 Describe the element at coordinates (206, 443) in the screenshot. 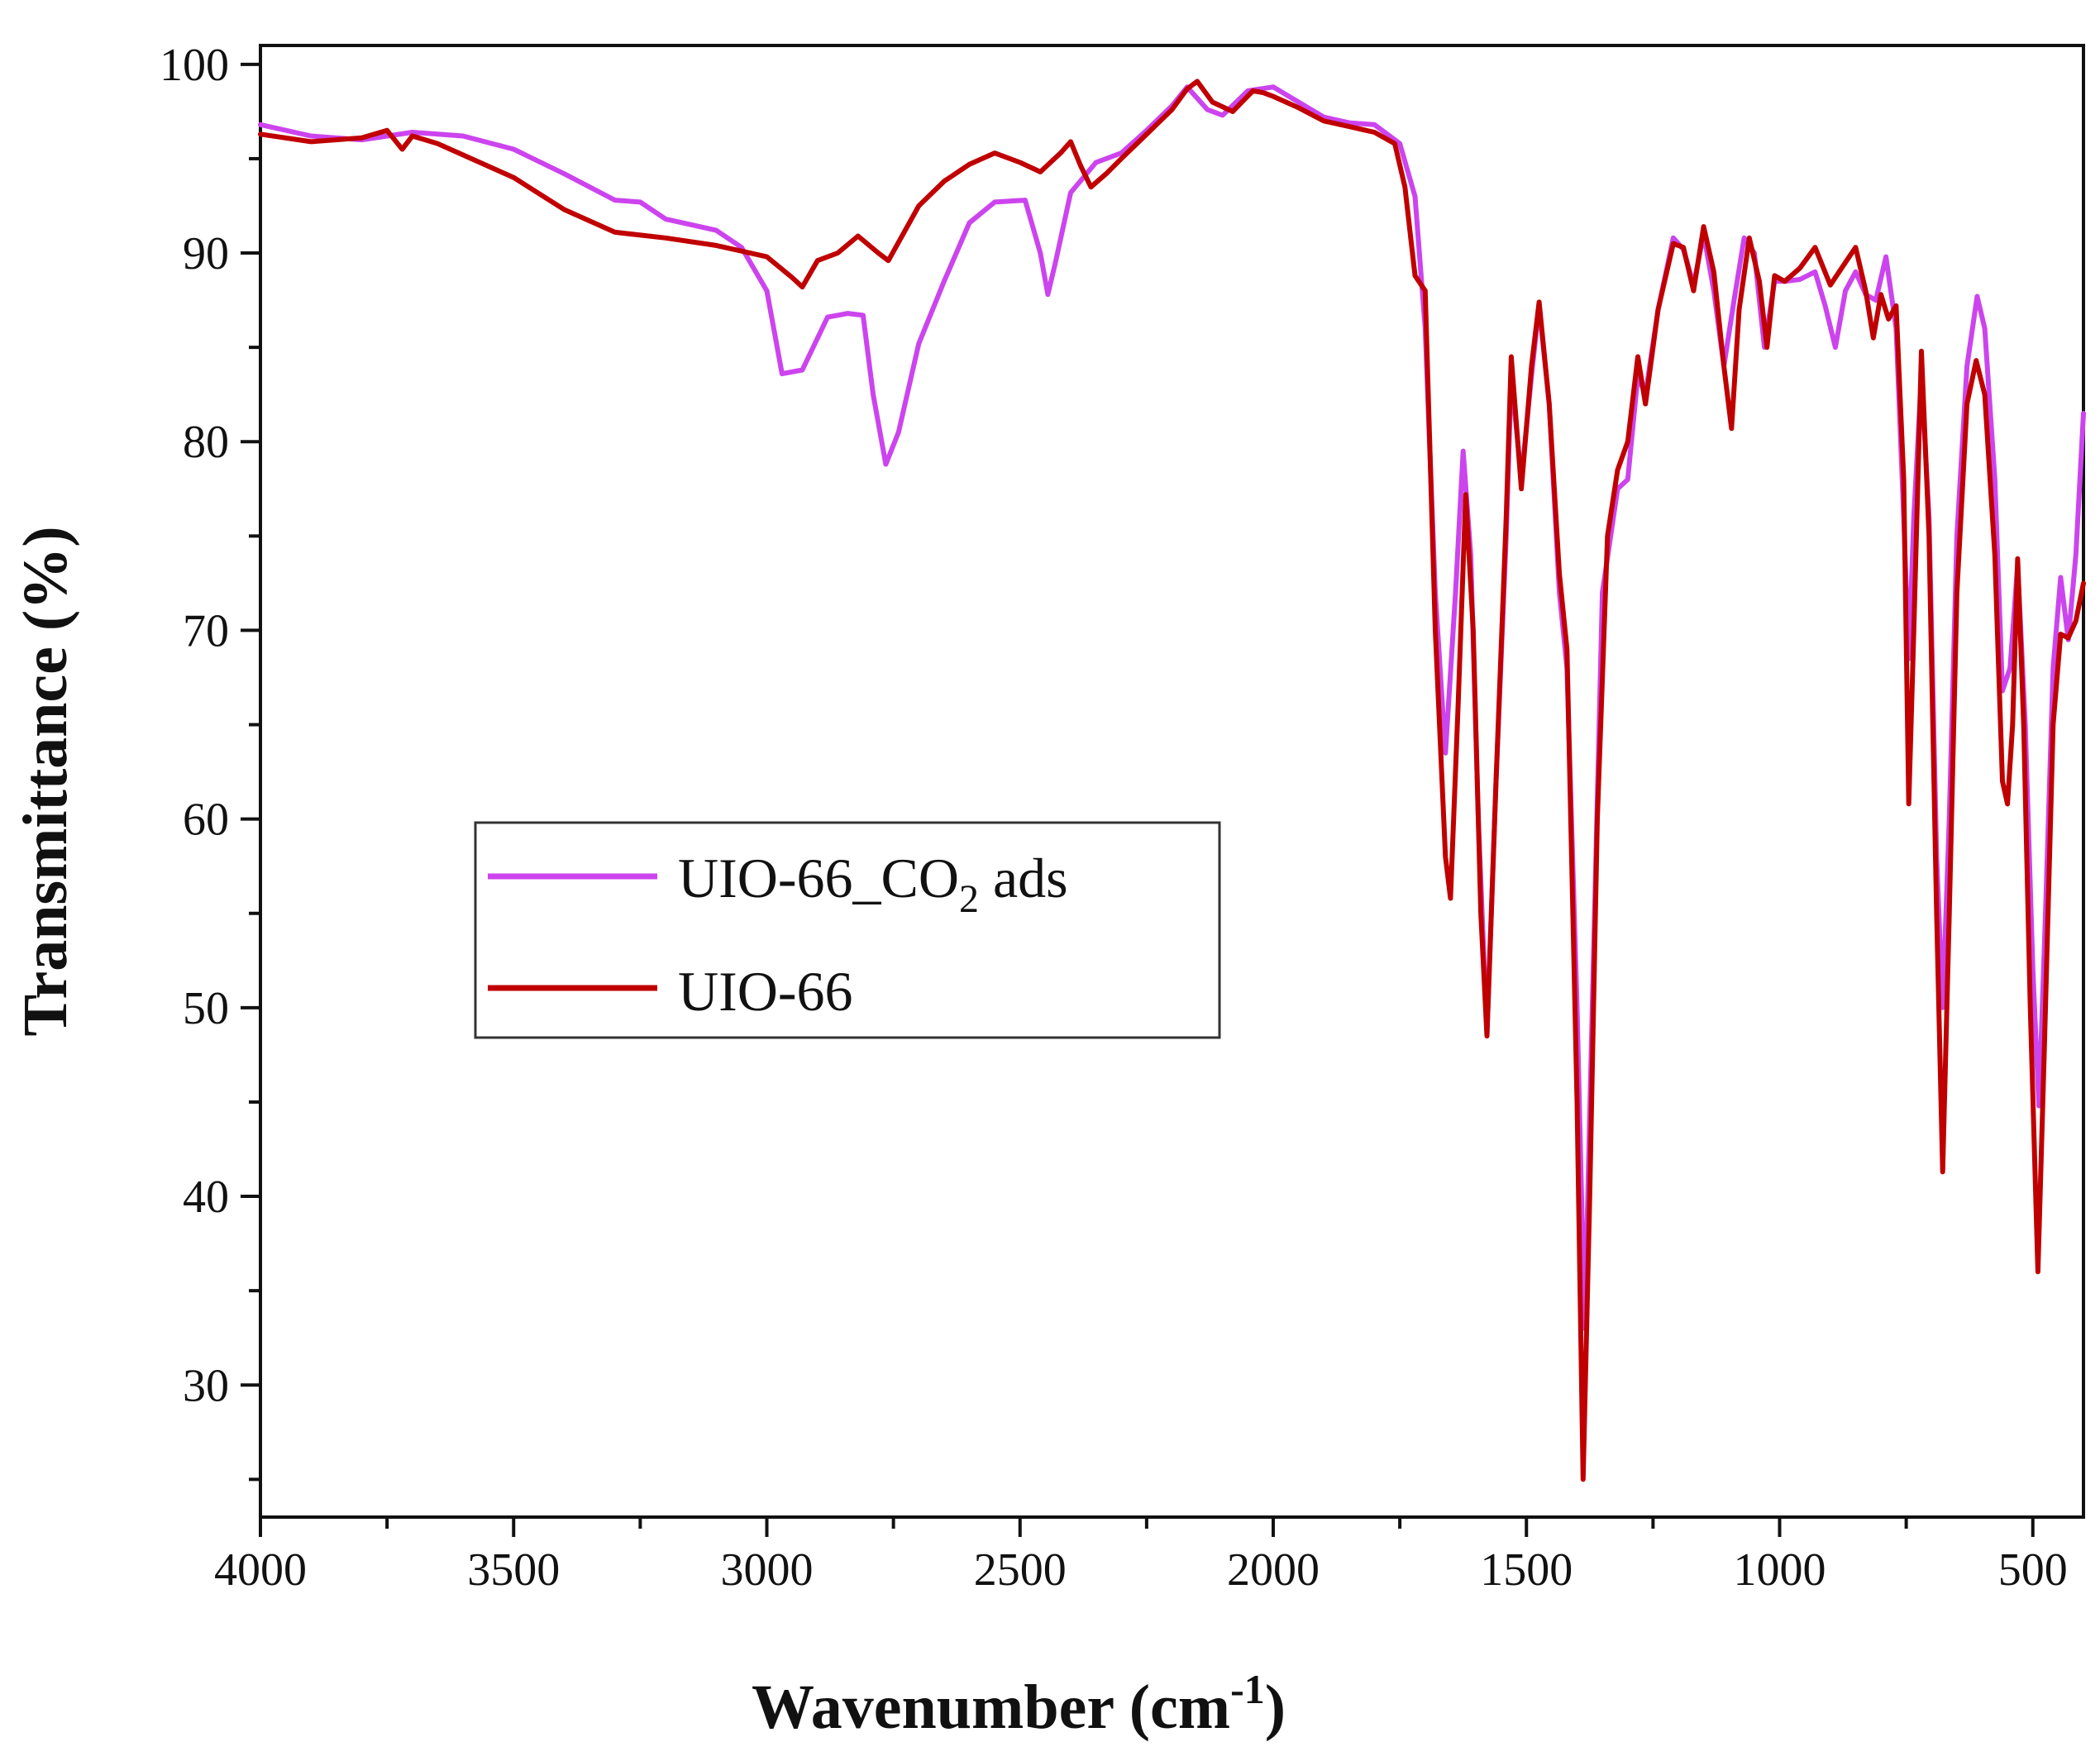

I see `y-tick-label: 80` at that location.